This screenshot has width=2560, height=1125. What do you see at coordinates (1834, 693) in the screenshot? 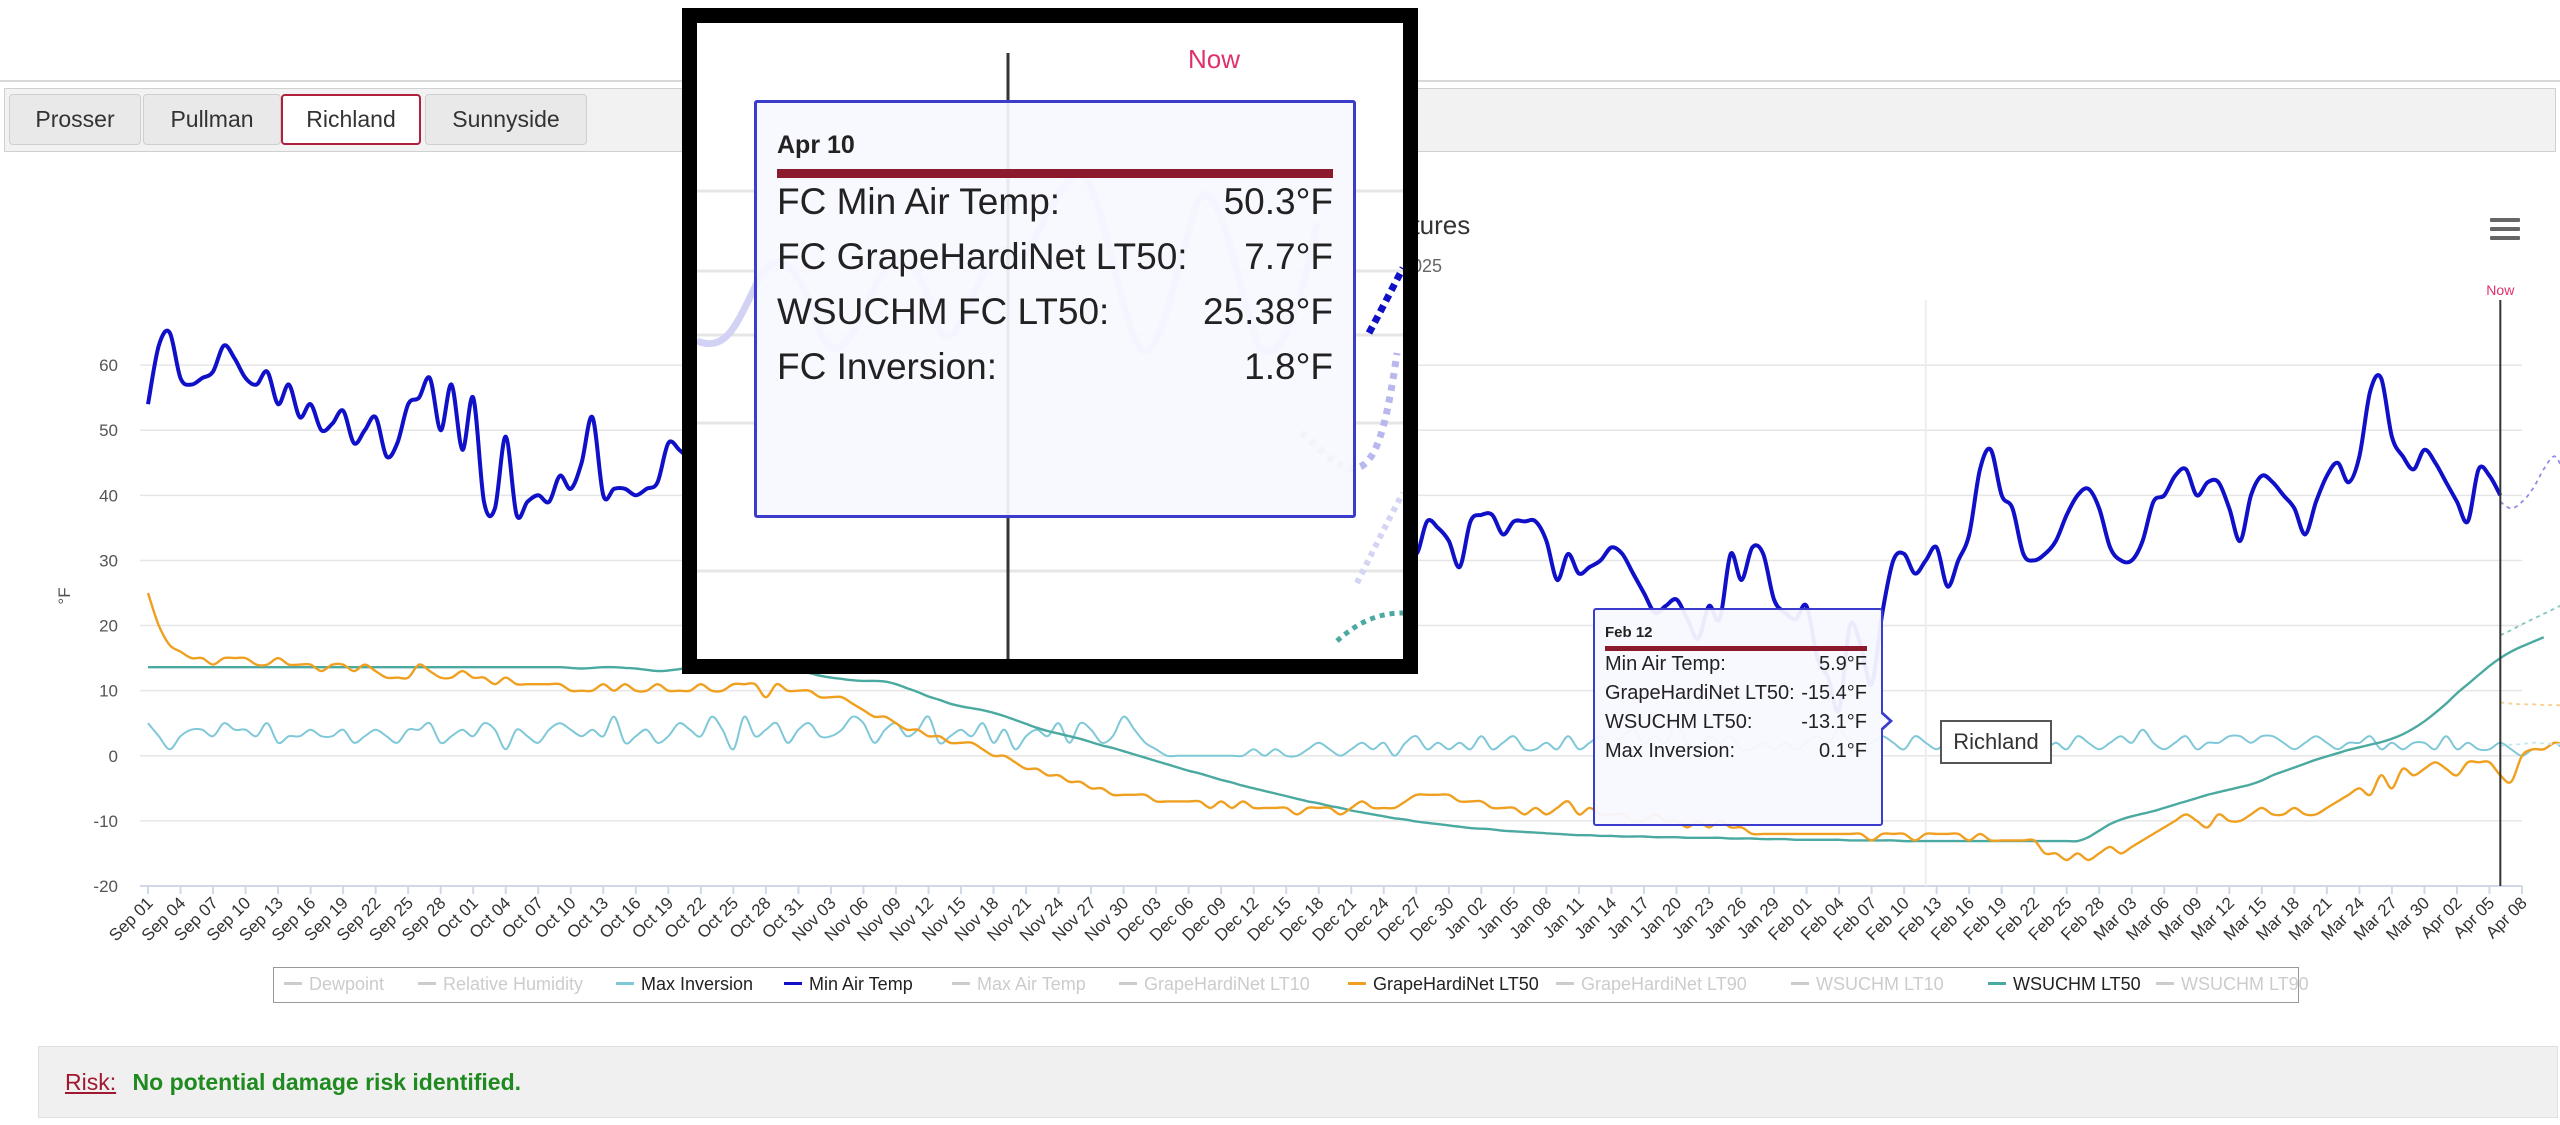
I see `tooltip-row-value: -15.4°F` at bounding box center [1834, 693].